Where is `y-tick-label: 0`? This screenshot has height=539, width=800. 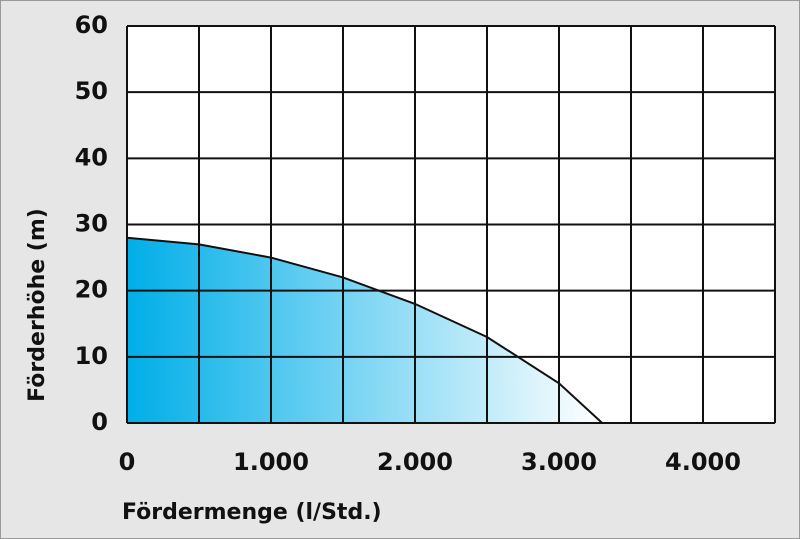
y-tick-label: 0 is located at coordinates (99, 422).